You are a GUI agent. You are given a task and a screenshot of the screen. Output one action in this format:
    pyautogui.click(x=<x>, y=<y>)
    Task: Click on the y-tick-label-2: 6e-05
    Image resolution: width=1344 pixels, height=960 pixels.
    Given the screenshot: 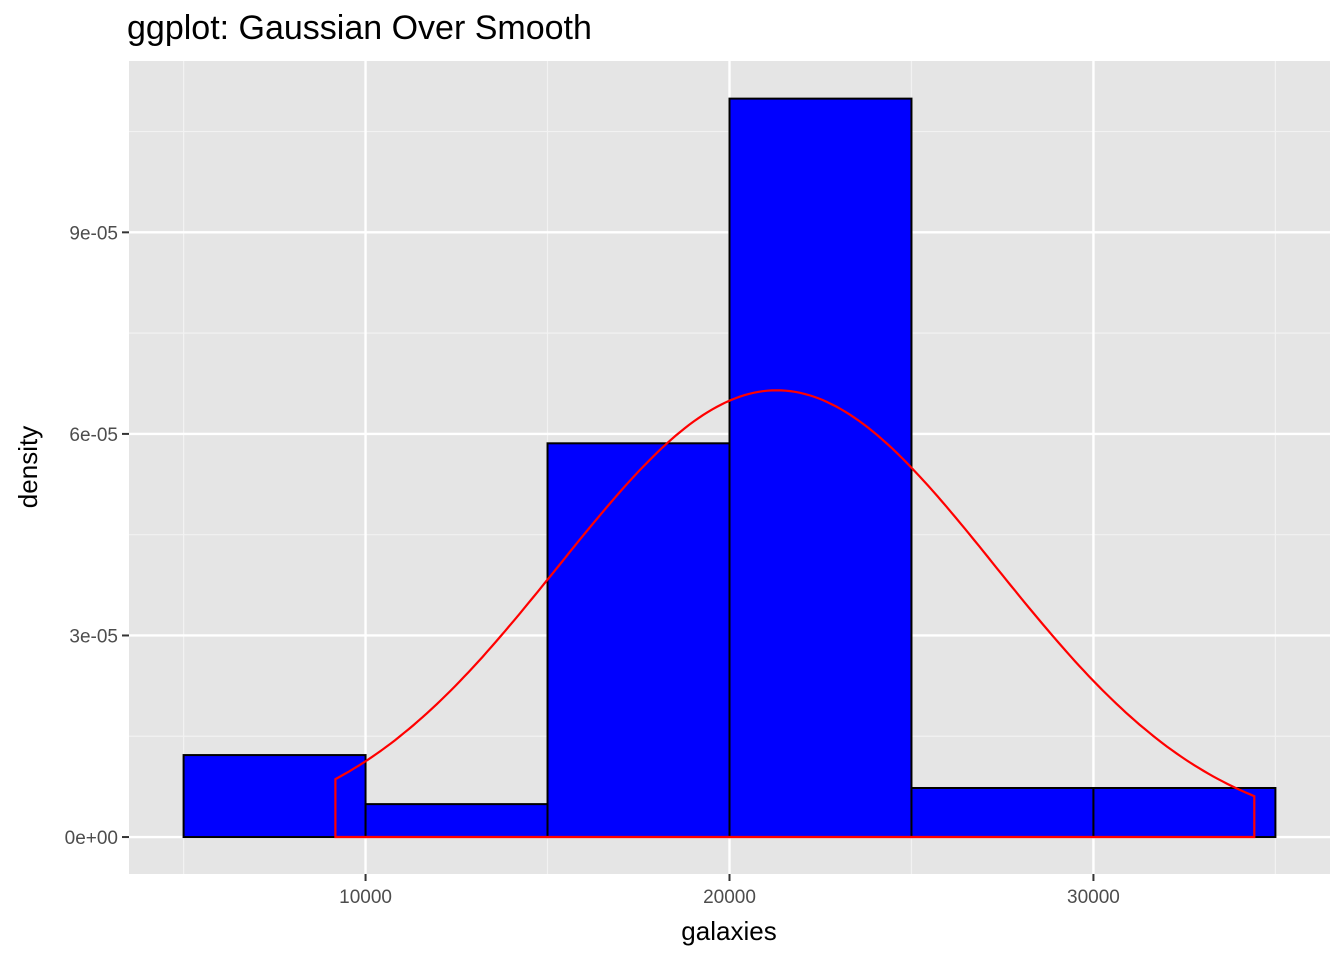 What is the action you would take?
    pyautogui.click(x=93, y=435)
    